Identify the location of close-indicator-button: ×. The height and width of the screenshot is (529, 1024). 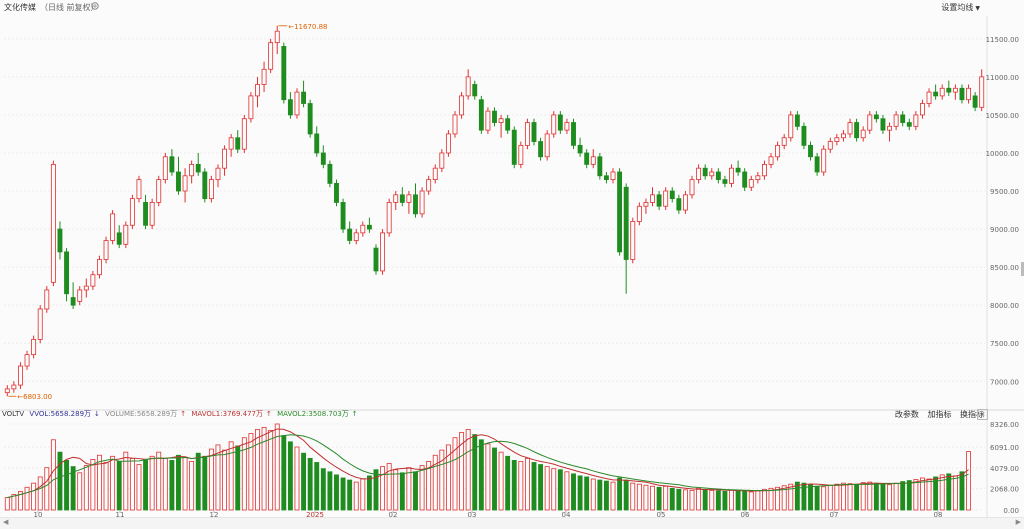
(982, 414).